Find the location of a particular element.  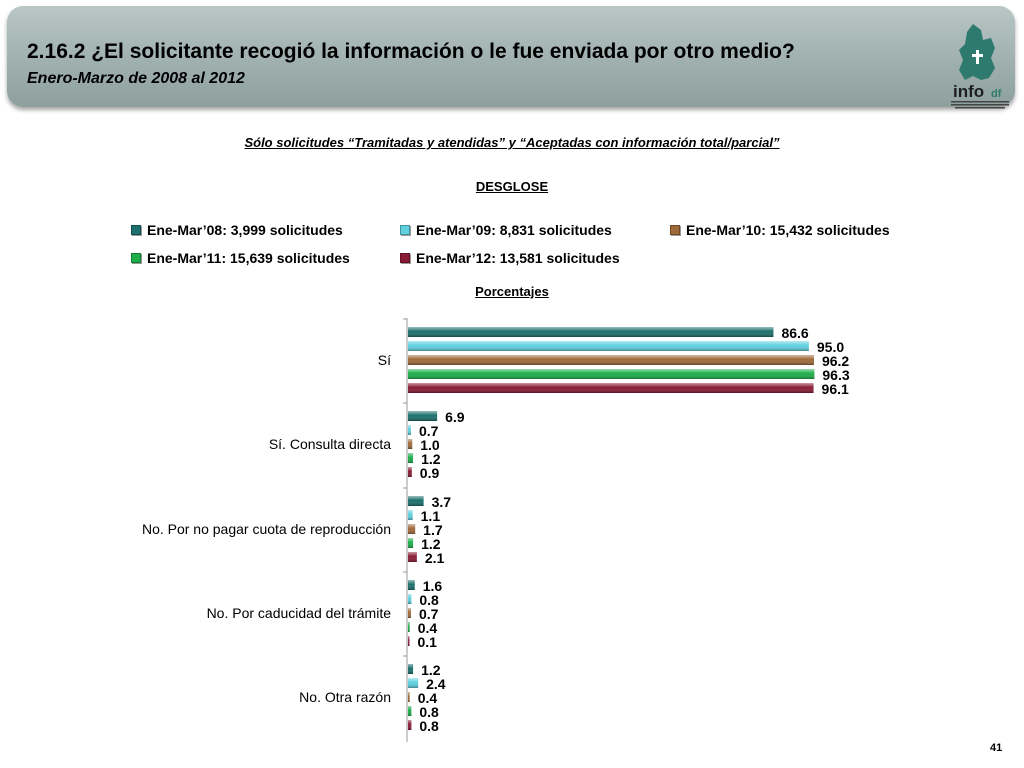

legend-item-2009: Ene-Mar’09: 8,831 solicitudes is located at coordinates (506, 230).